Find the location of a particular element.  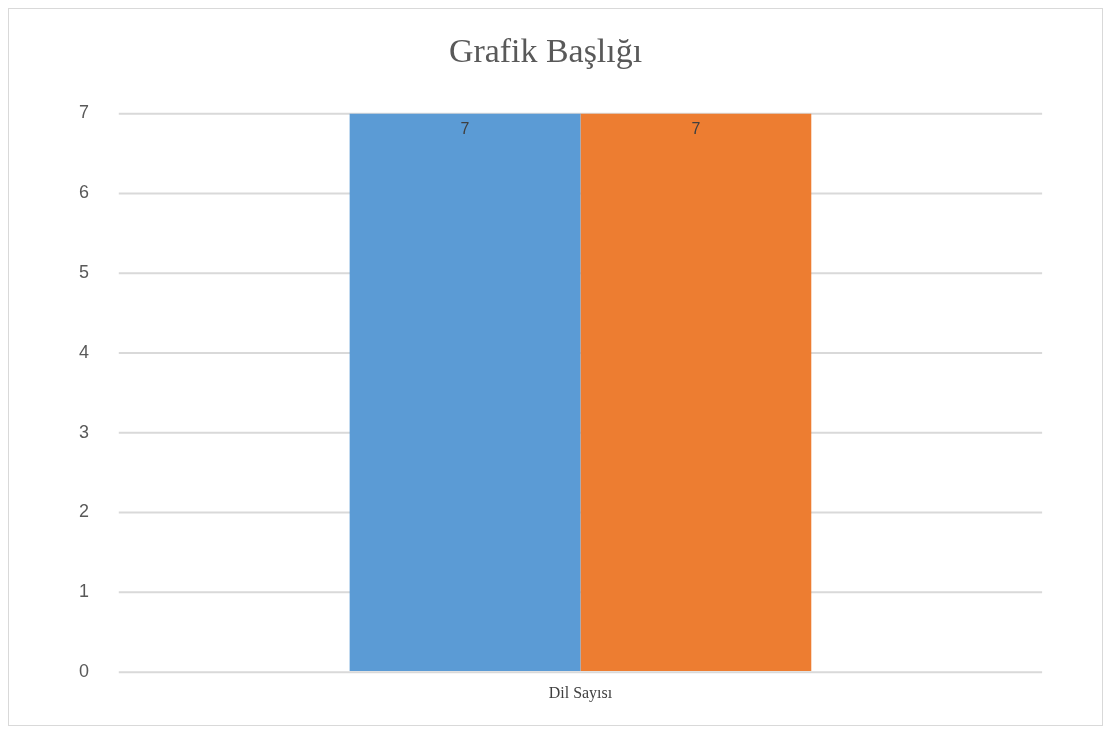

y-tick-label: 5 is located at coordinates (83, 272).